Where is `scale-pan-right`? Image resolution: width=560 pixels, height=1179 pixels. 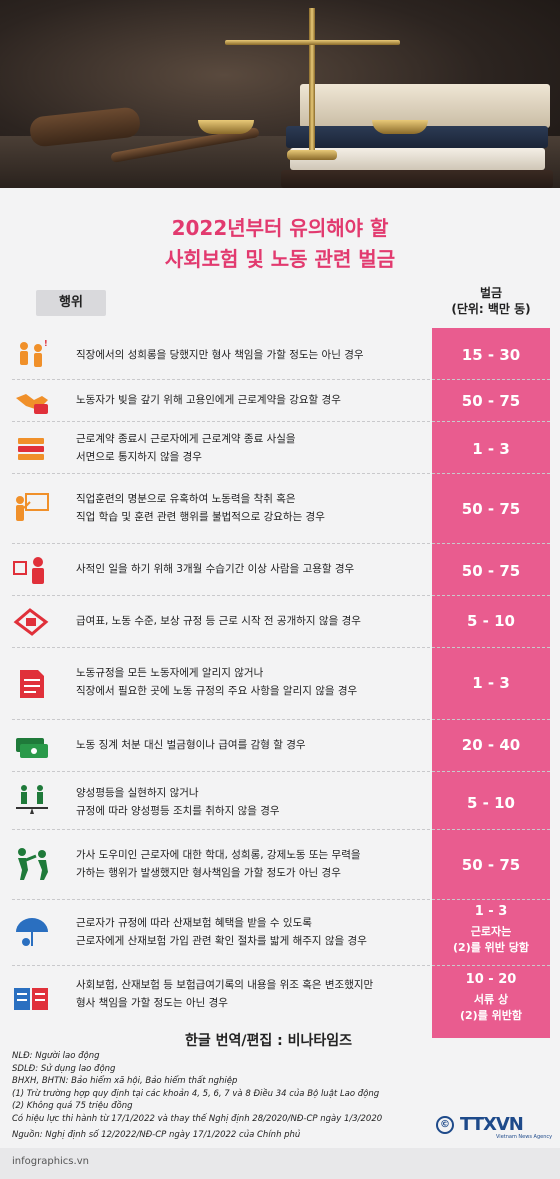
scale-pan-right is located at coordinates (400, 127).